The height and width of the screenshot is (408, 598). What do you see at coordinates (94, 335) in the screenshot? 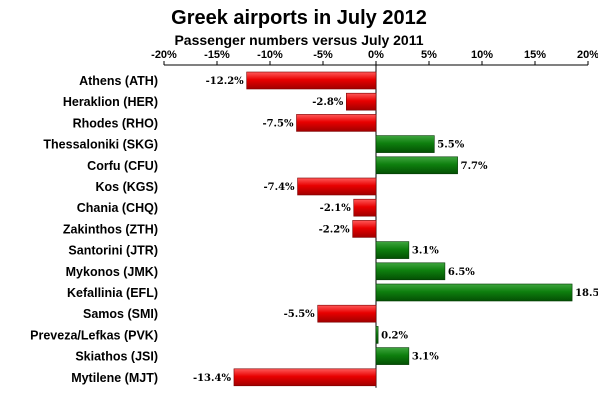
I see `category-label: Preveza/Lefkas (PVK)` at bounding box center [94, 335].